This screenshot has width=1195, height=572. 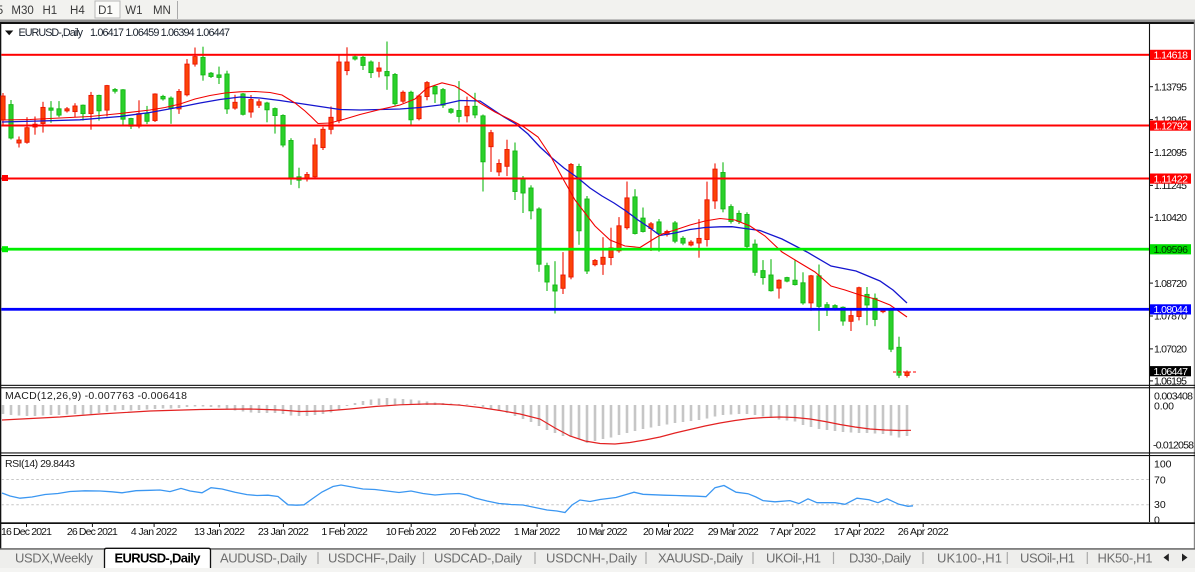 I want to click on svg-text: RSI(14) 29.8443, so click(x=40, y=464).